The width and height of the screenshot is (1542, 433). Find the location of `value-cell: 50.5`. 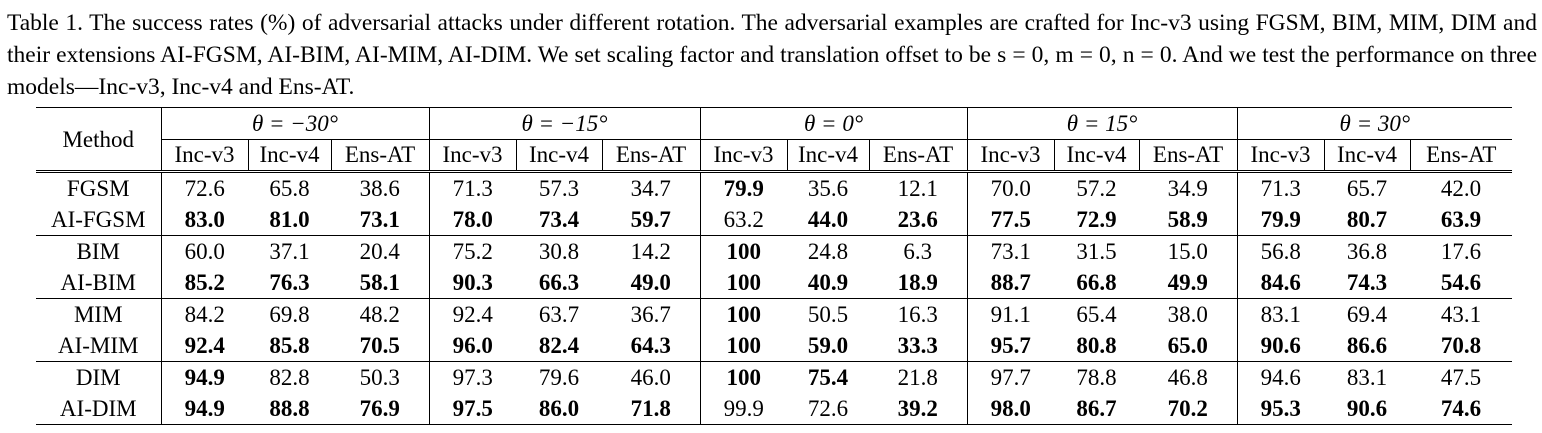

value-cell: 50.5 is located at coordinates (828, 314).